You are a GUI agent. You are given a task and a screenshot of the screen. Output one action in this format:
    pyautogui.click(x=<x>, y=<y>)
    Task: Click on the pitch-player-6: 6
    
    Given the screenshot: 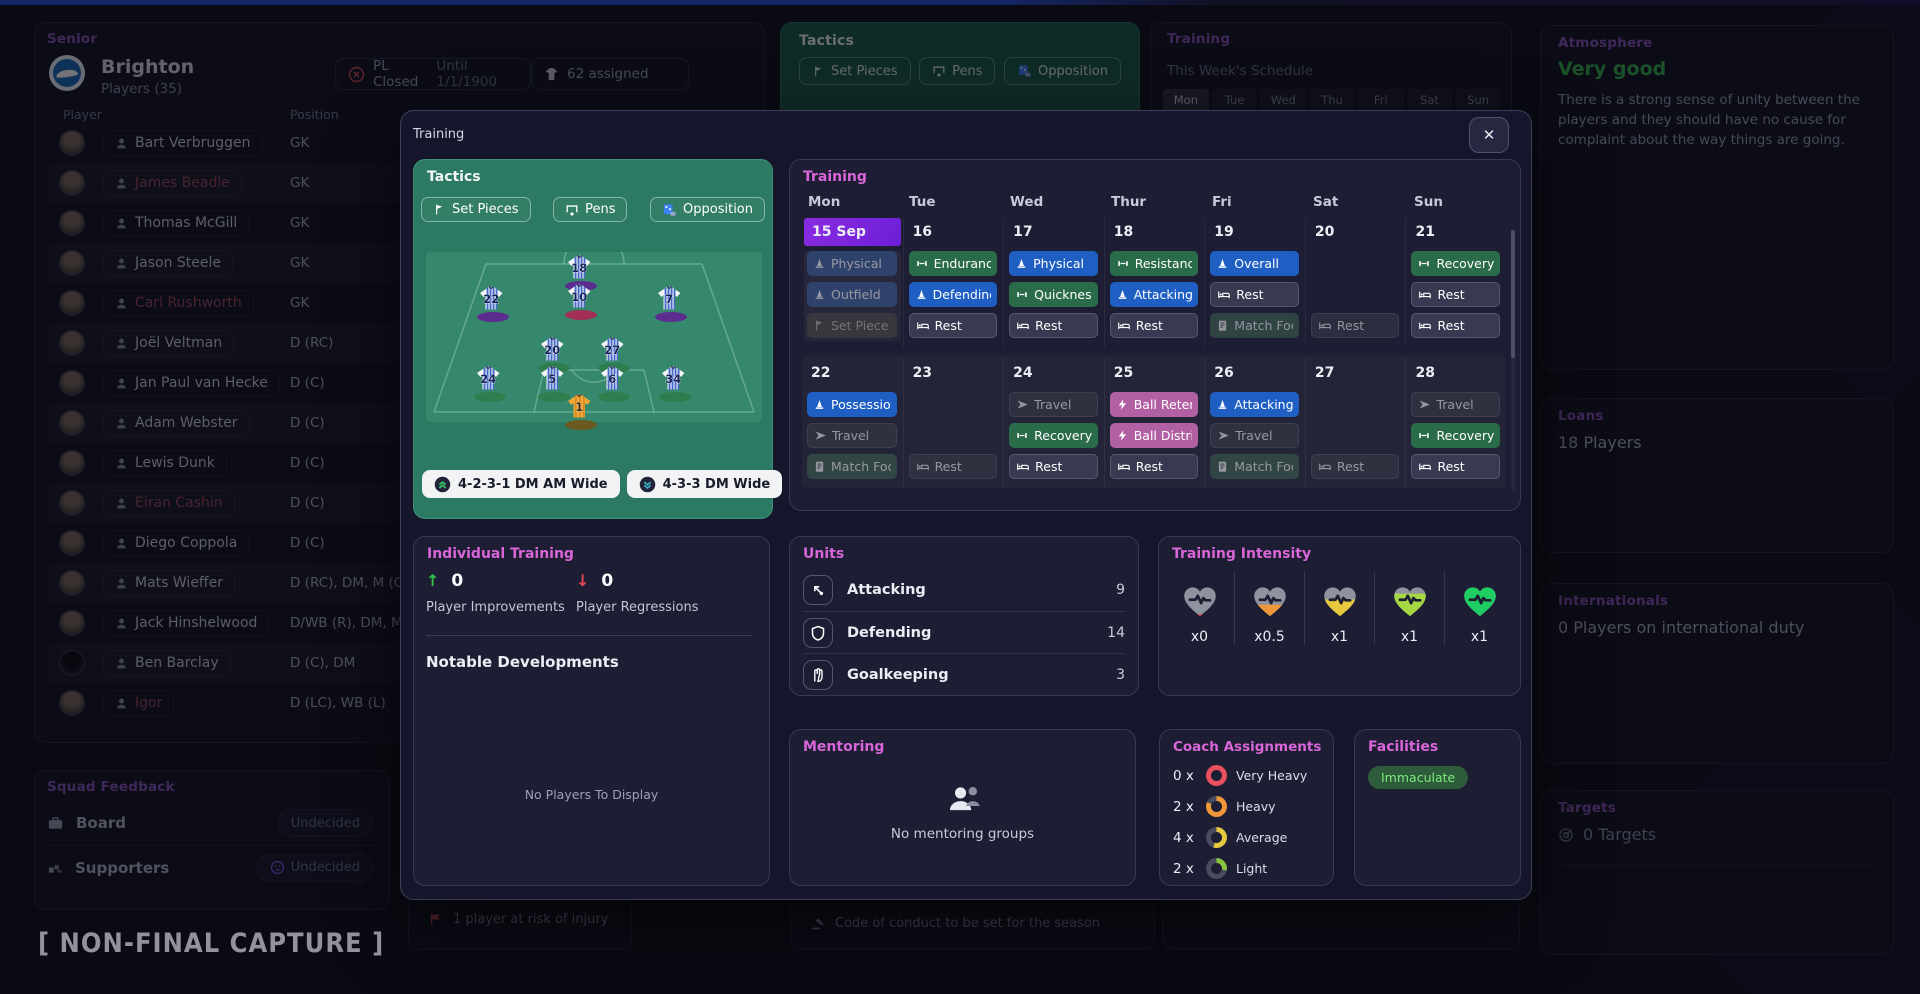 What is the action you would take?
    pyautogui.click(x=614, y=383)
    